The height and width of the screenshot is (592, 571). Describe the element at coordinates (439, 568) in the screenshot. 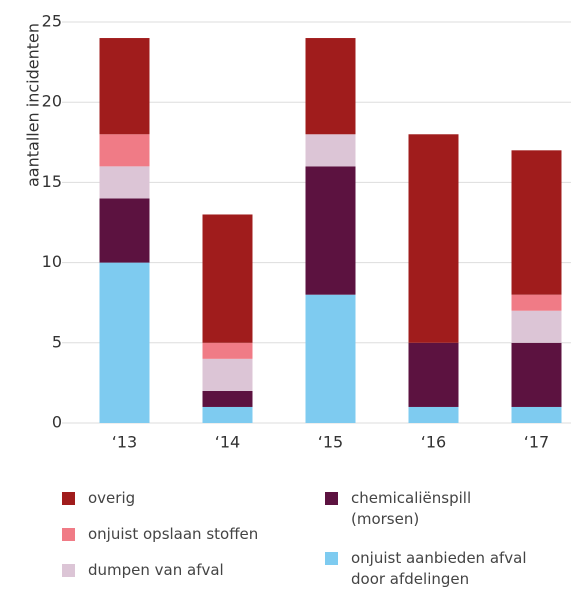

I see `legend-label: onjuist aanbieden afval door afdelingen` at that location.